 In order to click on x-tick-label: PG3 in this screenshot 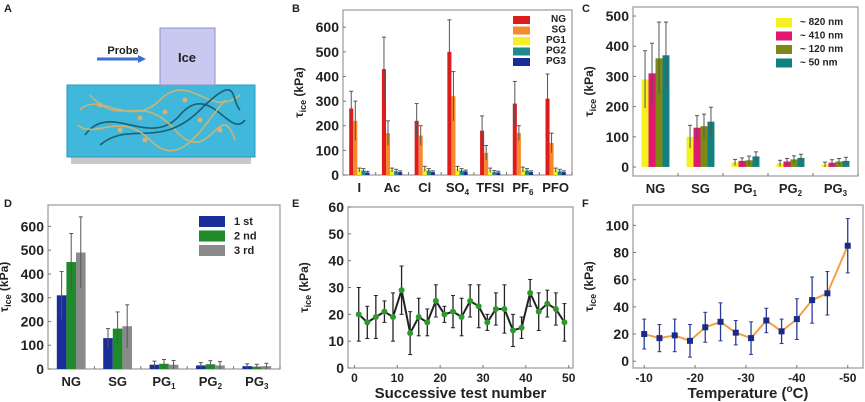, I will do `click(257, 382)`.